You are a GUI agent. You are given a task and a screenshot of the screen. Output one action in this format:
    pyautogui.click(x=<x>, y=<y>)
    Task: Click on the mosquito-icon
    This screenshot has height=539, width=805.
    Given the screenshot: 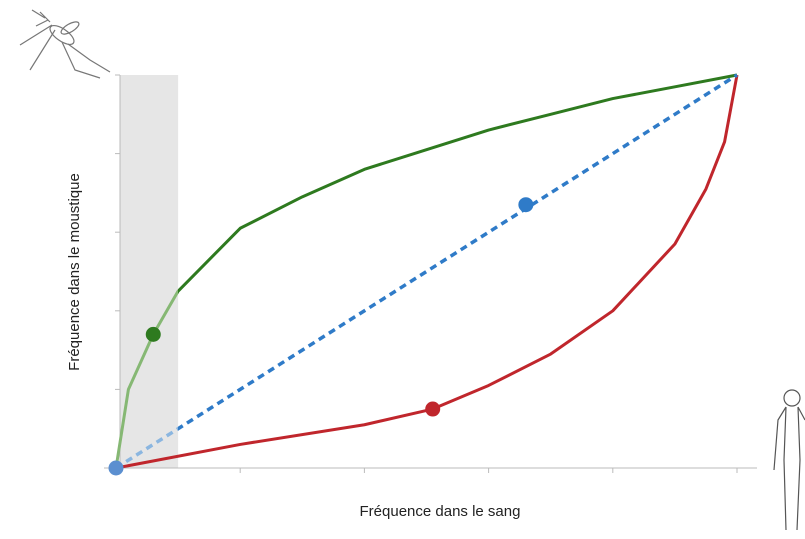 What is the action you would take?
    pyautogui.click(x=65, y=44)
    